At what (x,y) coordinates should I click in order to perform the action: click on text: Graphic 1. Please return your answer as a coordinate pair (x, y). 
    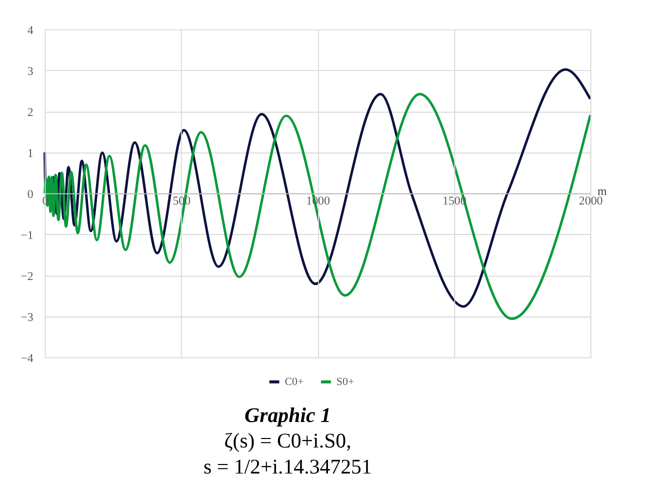
    Looking at the image, I should click on (287, 414).